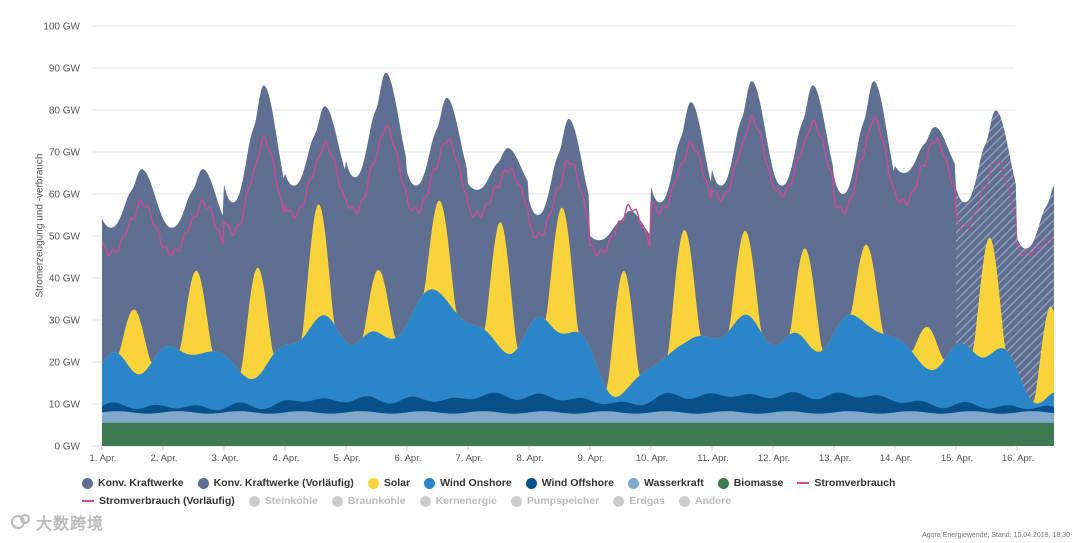  I want to click on legend-item: Stromverbrauch (Vorläufig), so click(158, 501).